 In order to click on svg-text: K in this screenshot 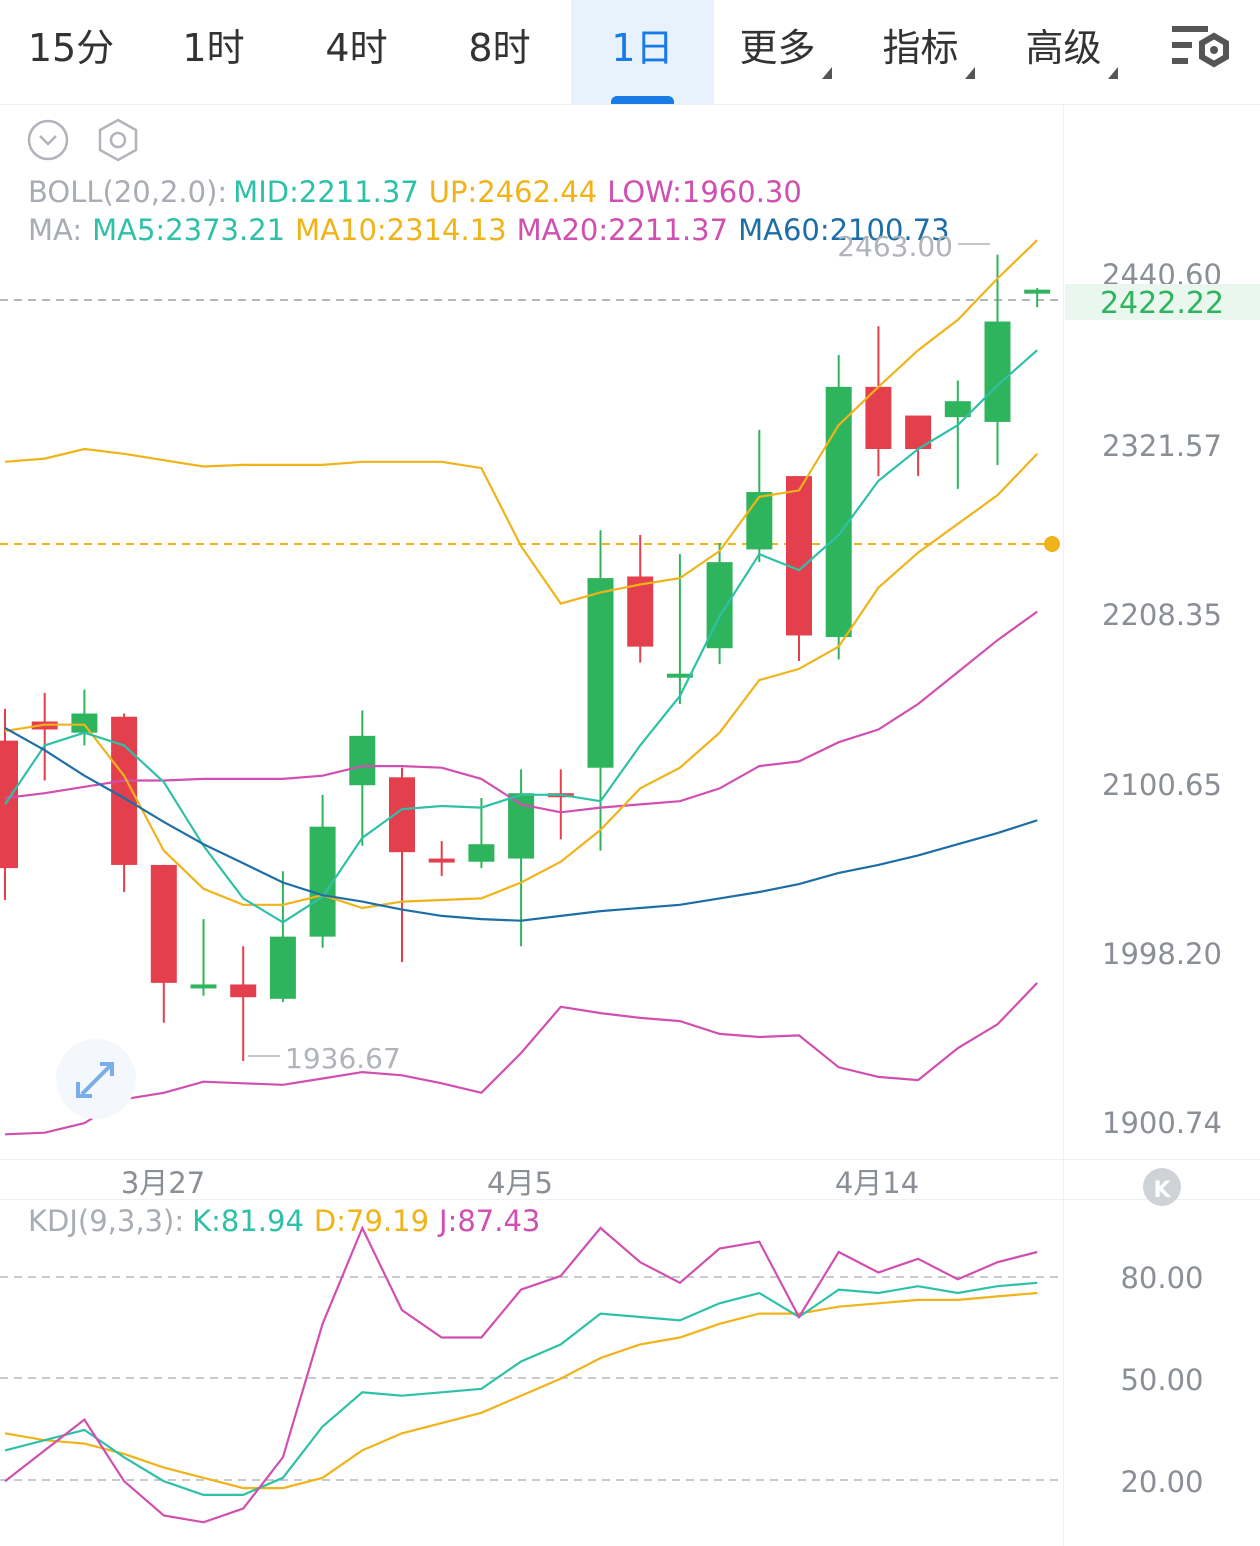, I will do `click(1162, 1190)`.